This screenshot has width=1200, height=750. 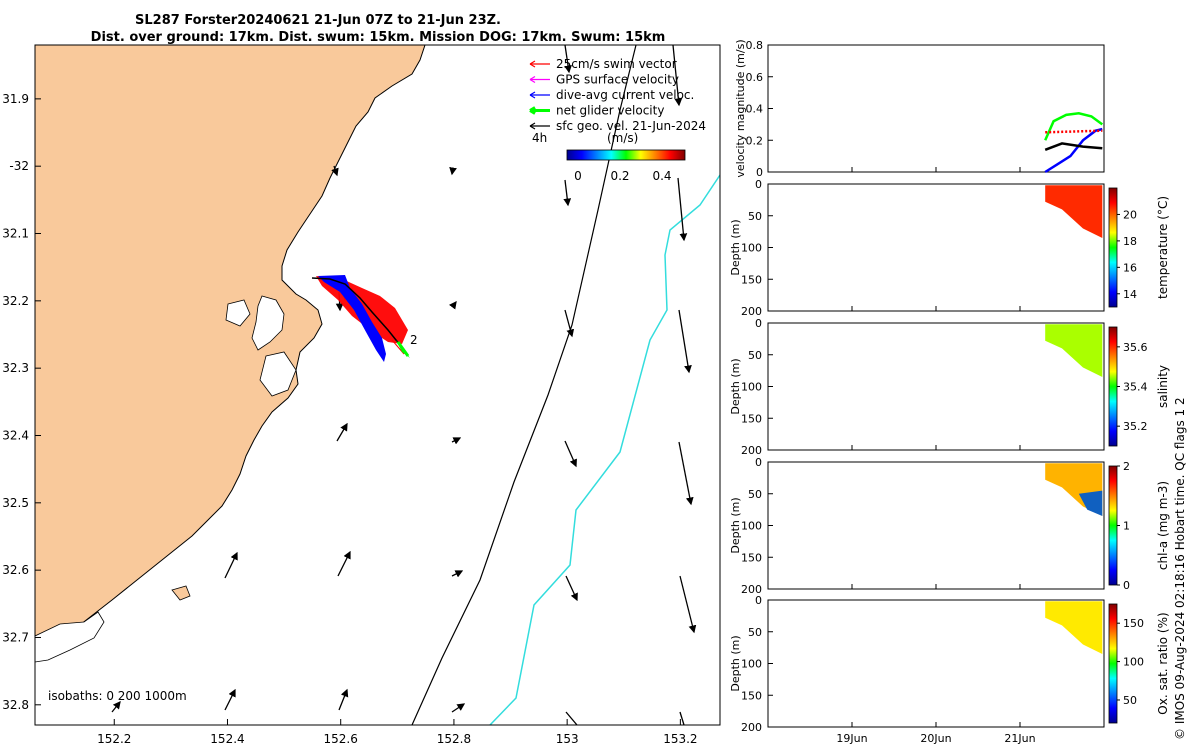 What do you see at coordinates (539, 138) in the screenshot?
I see `legend-time-label: 4h` at bounding box center [539, 138].